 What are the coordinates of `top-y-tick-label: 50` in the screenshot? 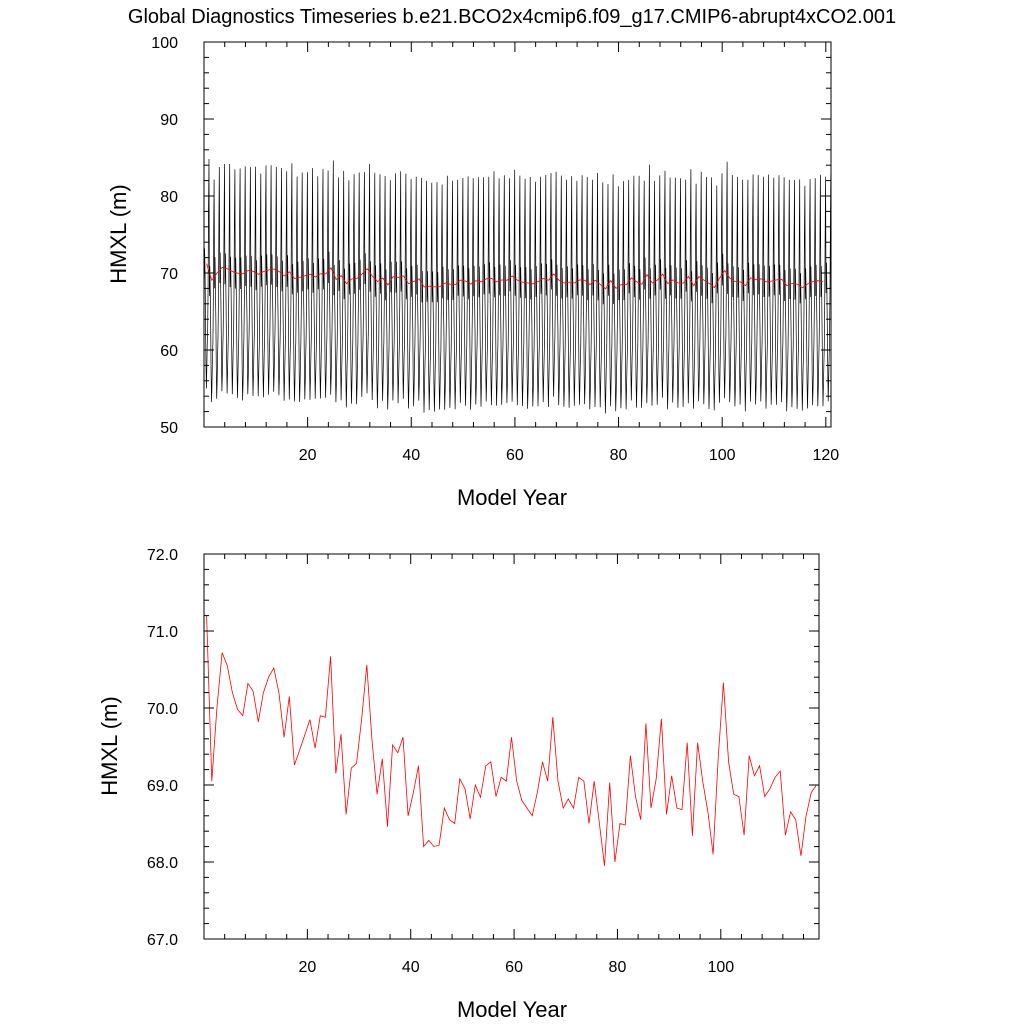 It's located at (169, 428).